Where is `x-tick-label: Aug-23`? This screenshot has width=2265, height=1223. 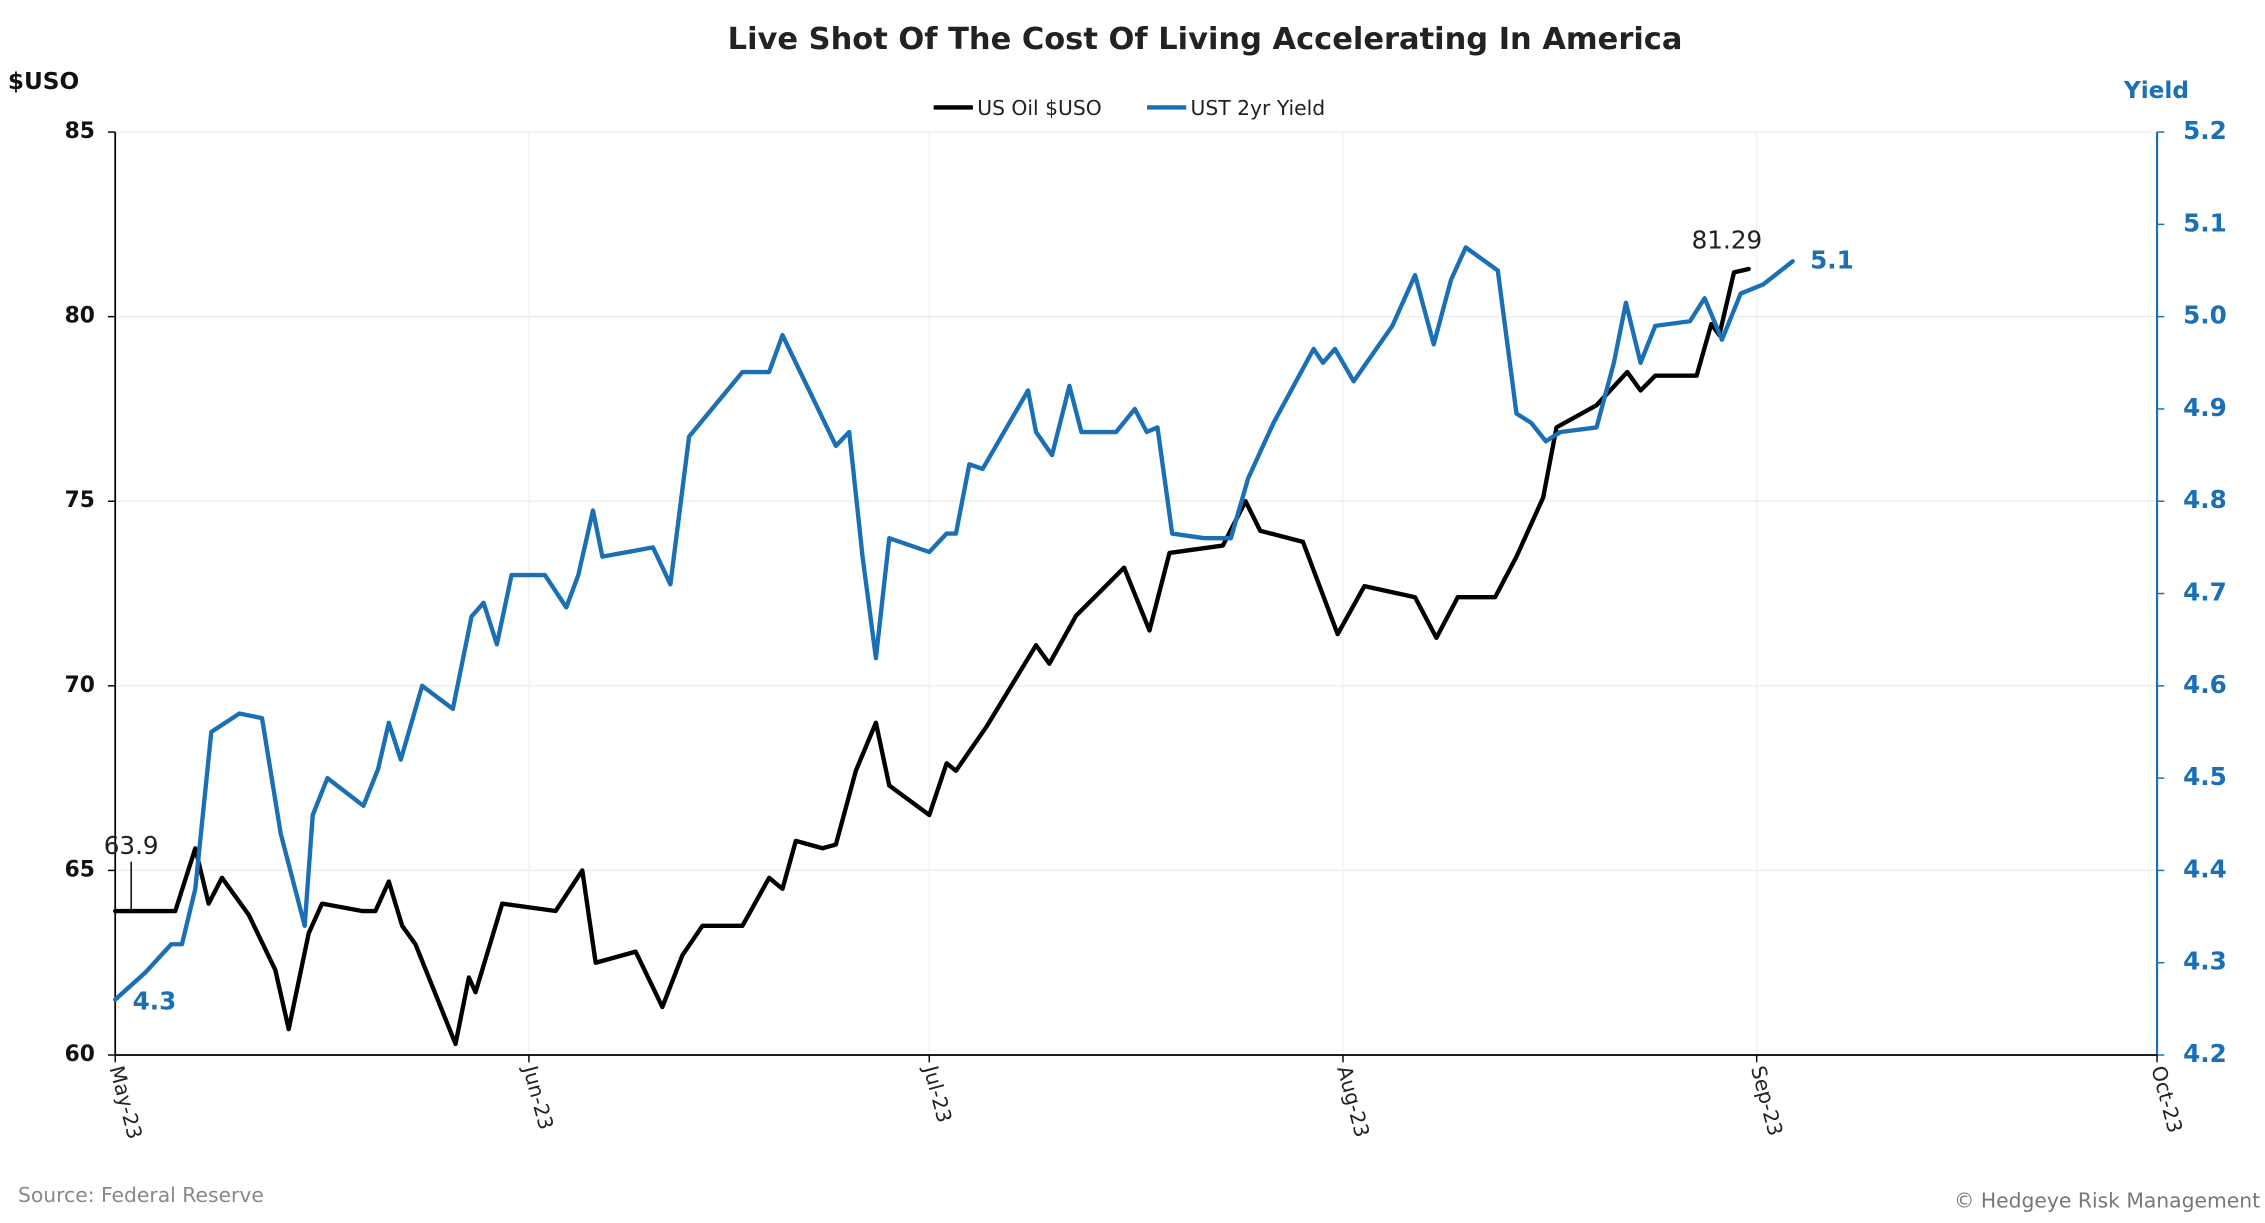
x-tick-label: Aug-23 is located at coordinates (1353, 1101).